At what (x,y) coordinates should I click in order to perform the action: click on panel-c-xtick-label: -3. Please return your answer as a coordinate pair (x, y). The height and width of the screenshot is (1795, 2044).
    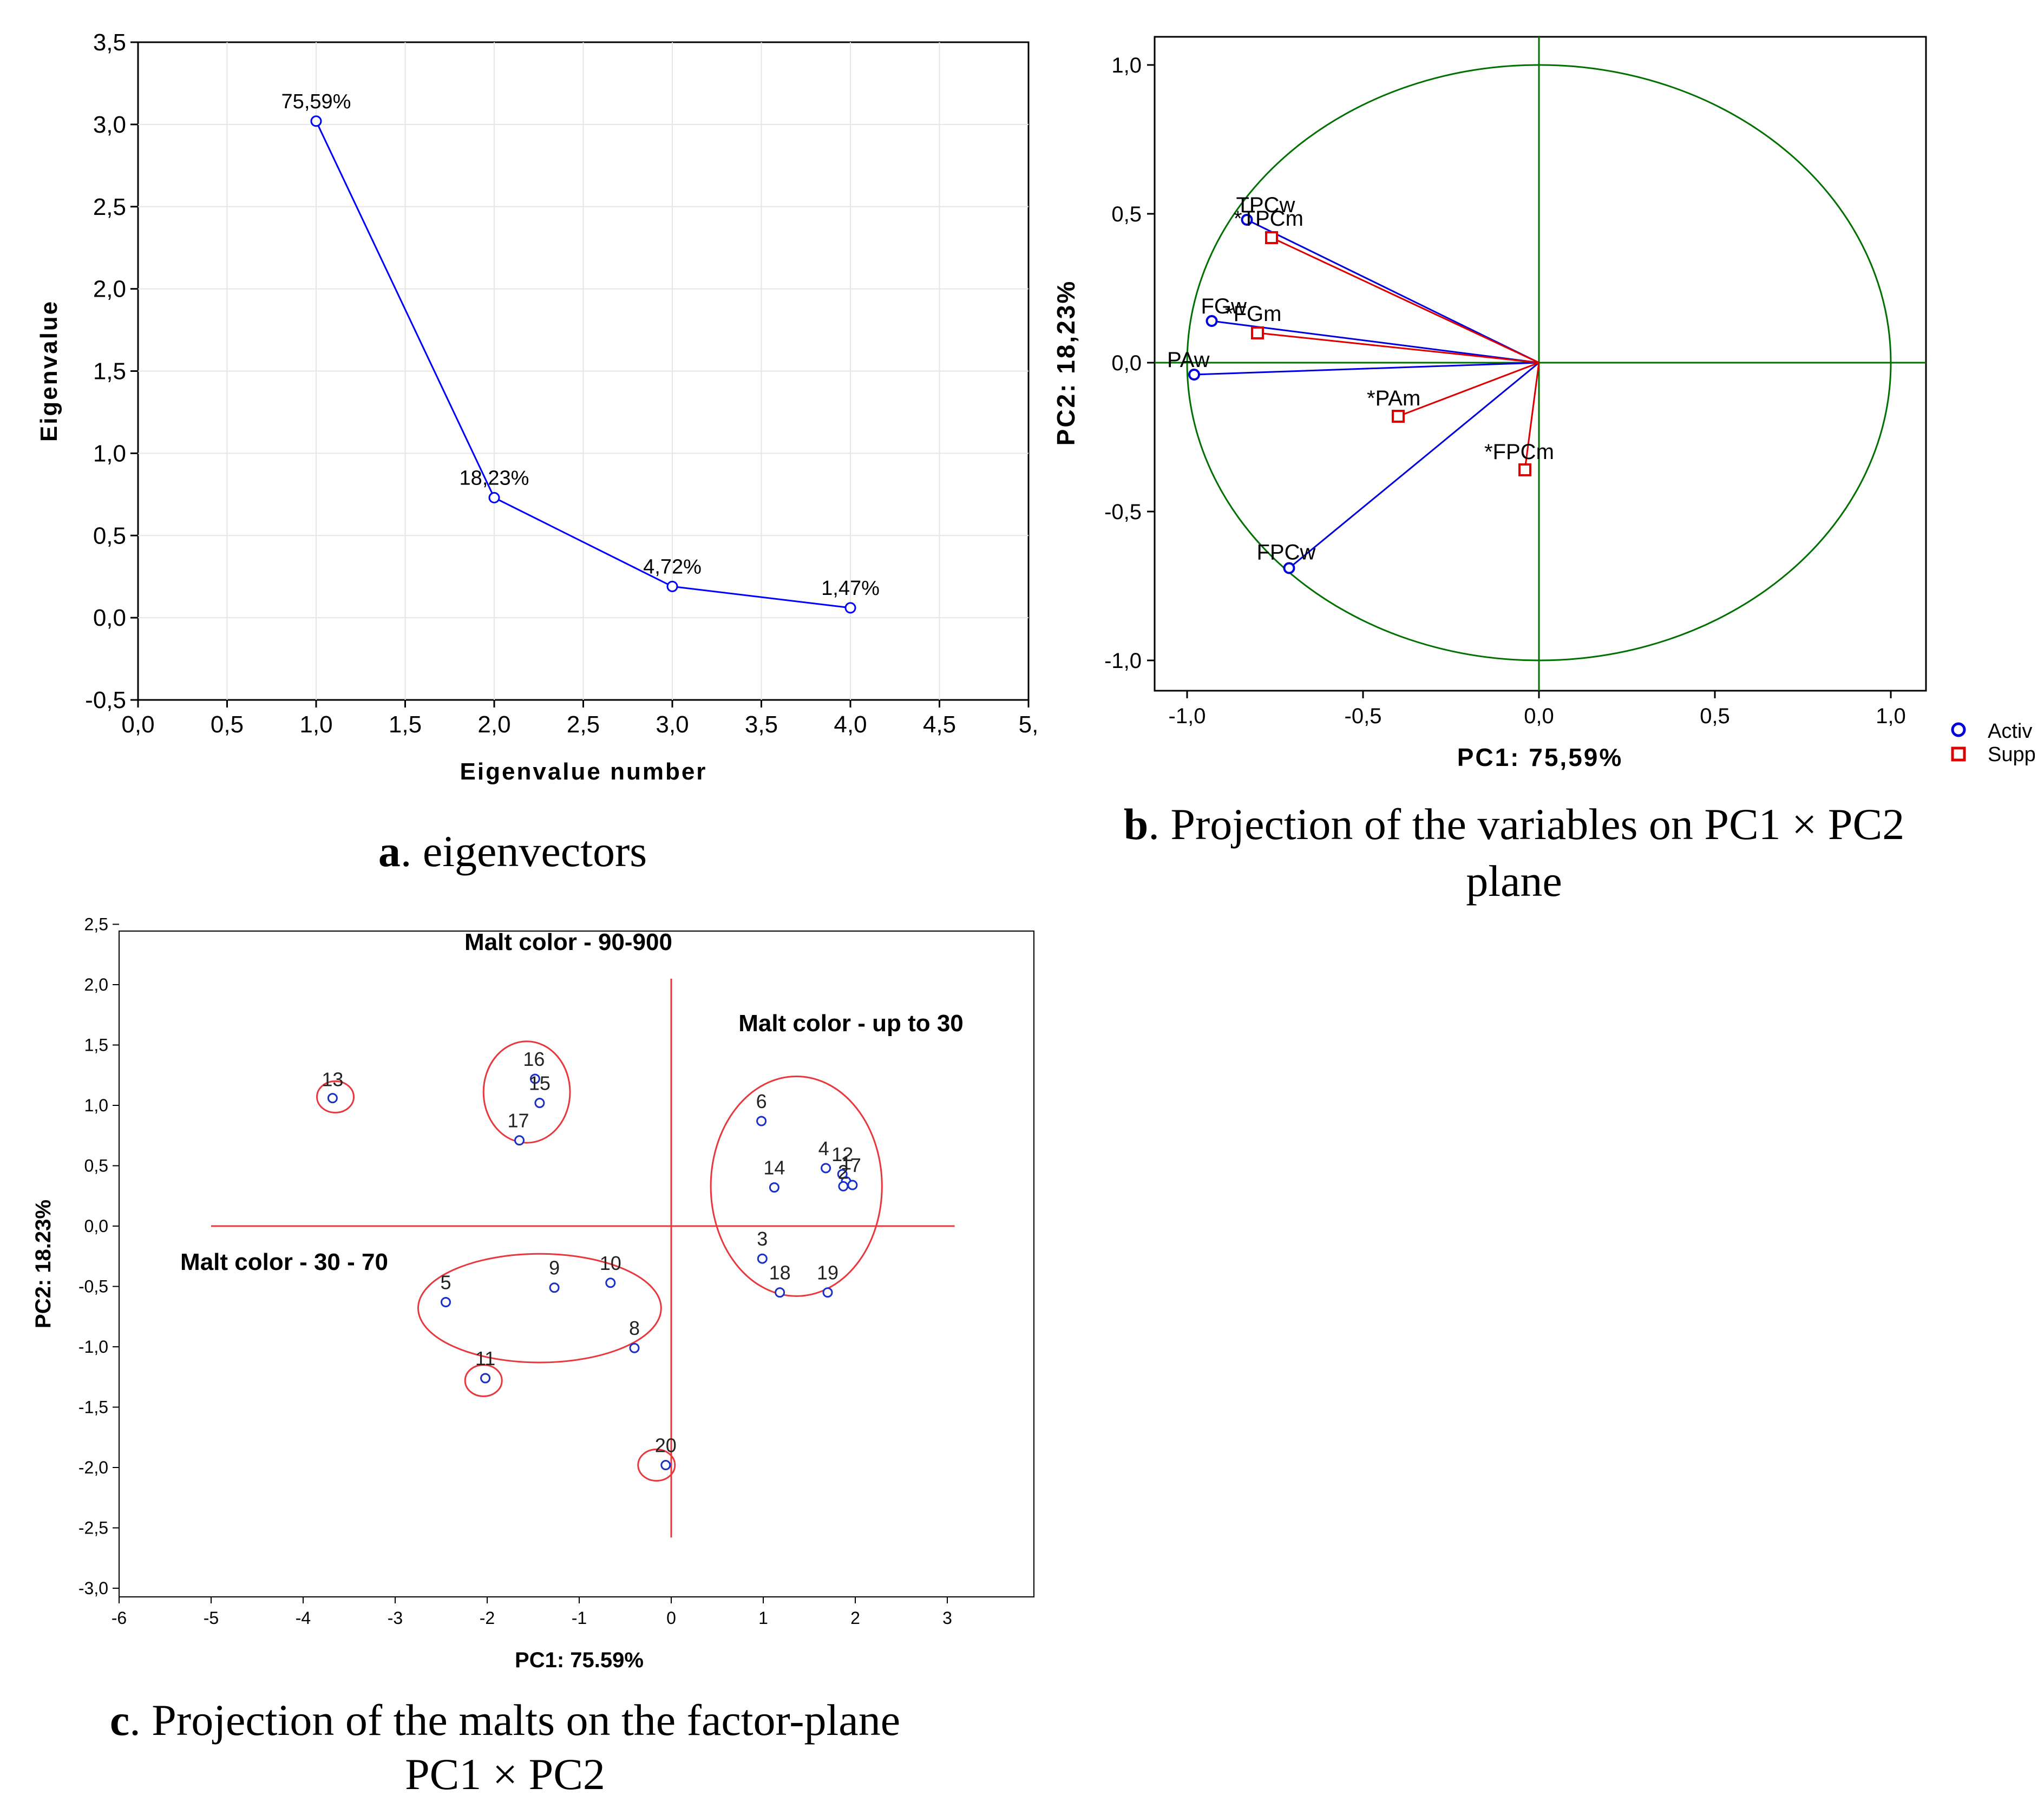
    Looking at the image, I should click on (395, 1618).